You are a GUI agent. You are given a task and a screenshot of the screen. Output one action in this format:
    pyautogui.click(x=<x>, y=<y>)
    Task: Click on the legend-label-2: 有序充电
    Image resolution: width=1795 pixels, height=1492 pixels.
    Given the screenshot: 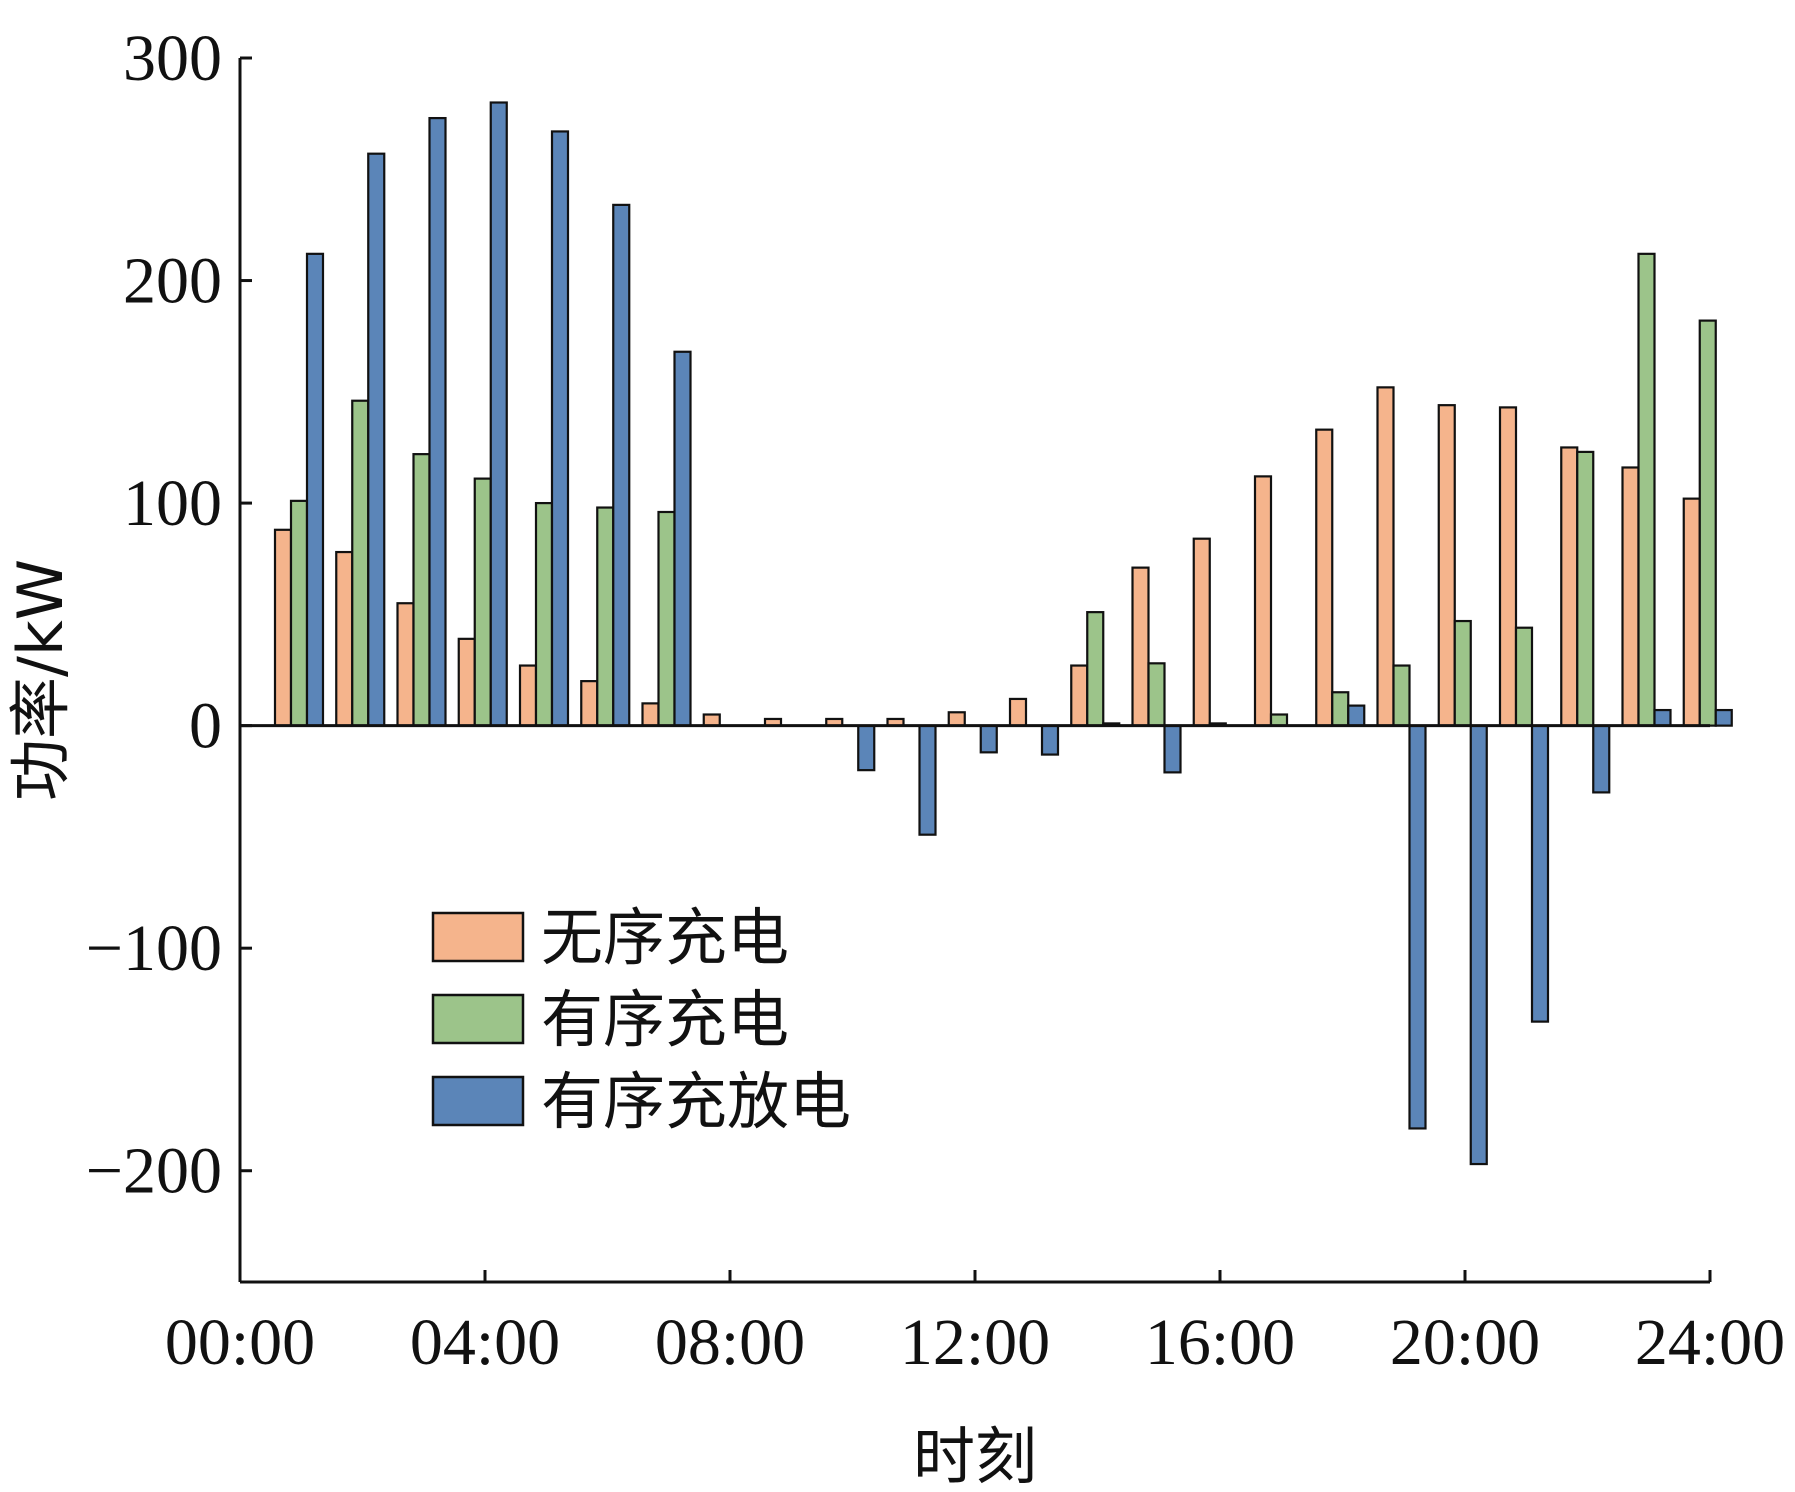 What is the action you would take?
    pyautogui.click(x=665, y=1019)
    